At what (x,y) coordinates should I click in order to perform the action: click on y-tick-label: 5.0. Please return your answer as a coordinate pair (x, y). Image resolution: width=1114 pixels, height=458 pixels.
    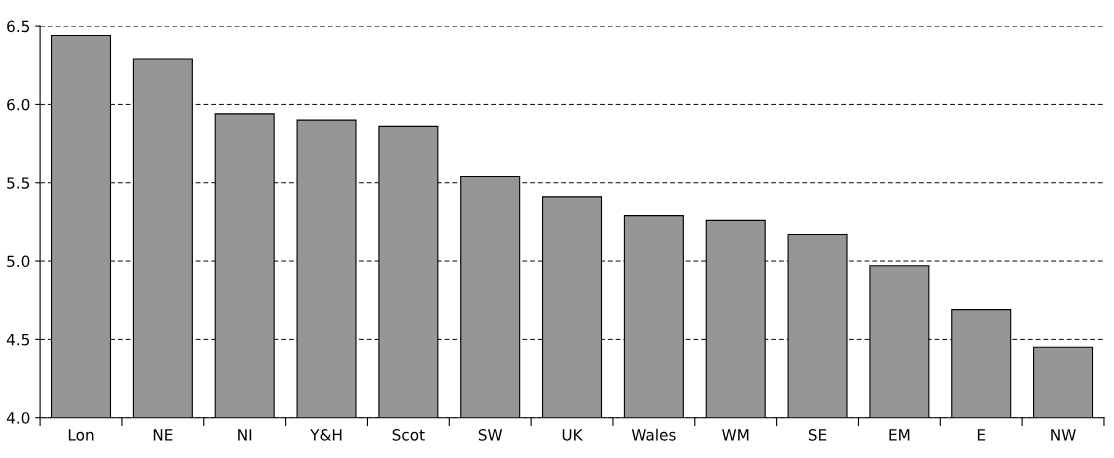
    Looking at the image, I should click on (18, 261).